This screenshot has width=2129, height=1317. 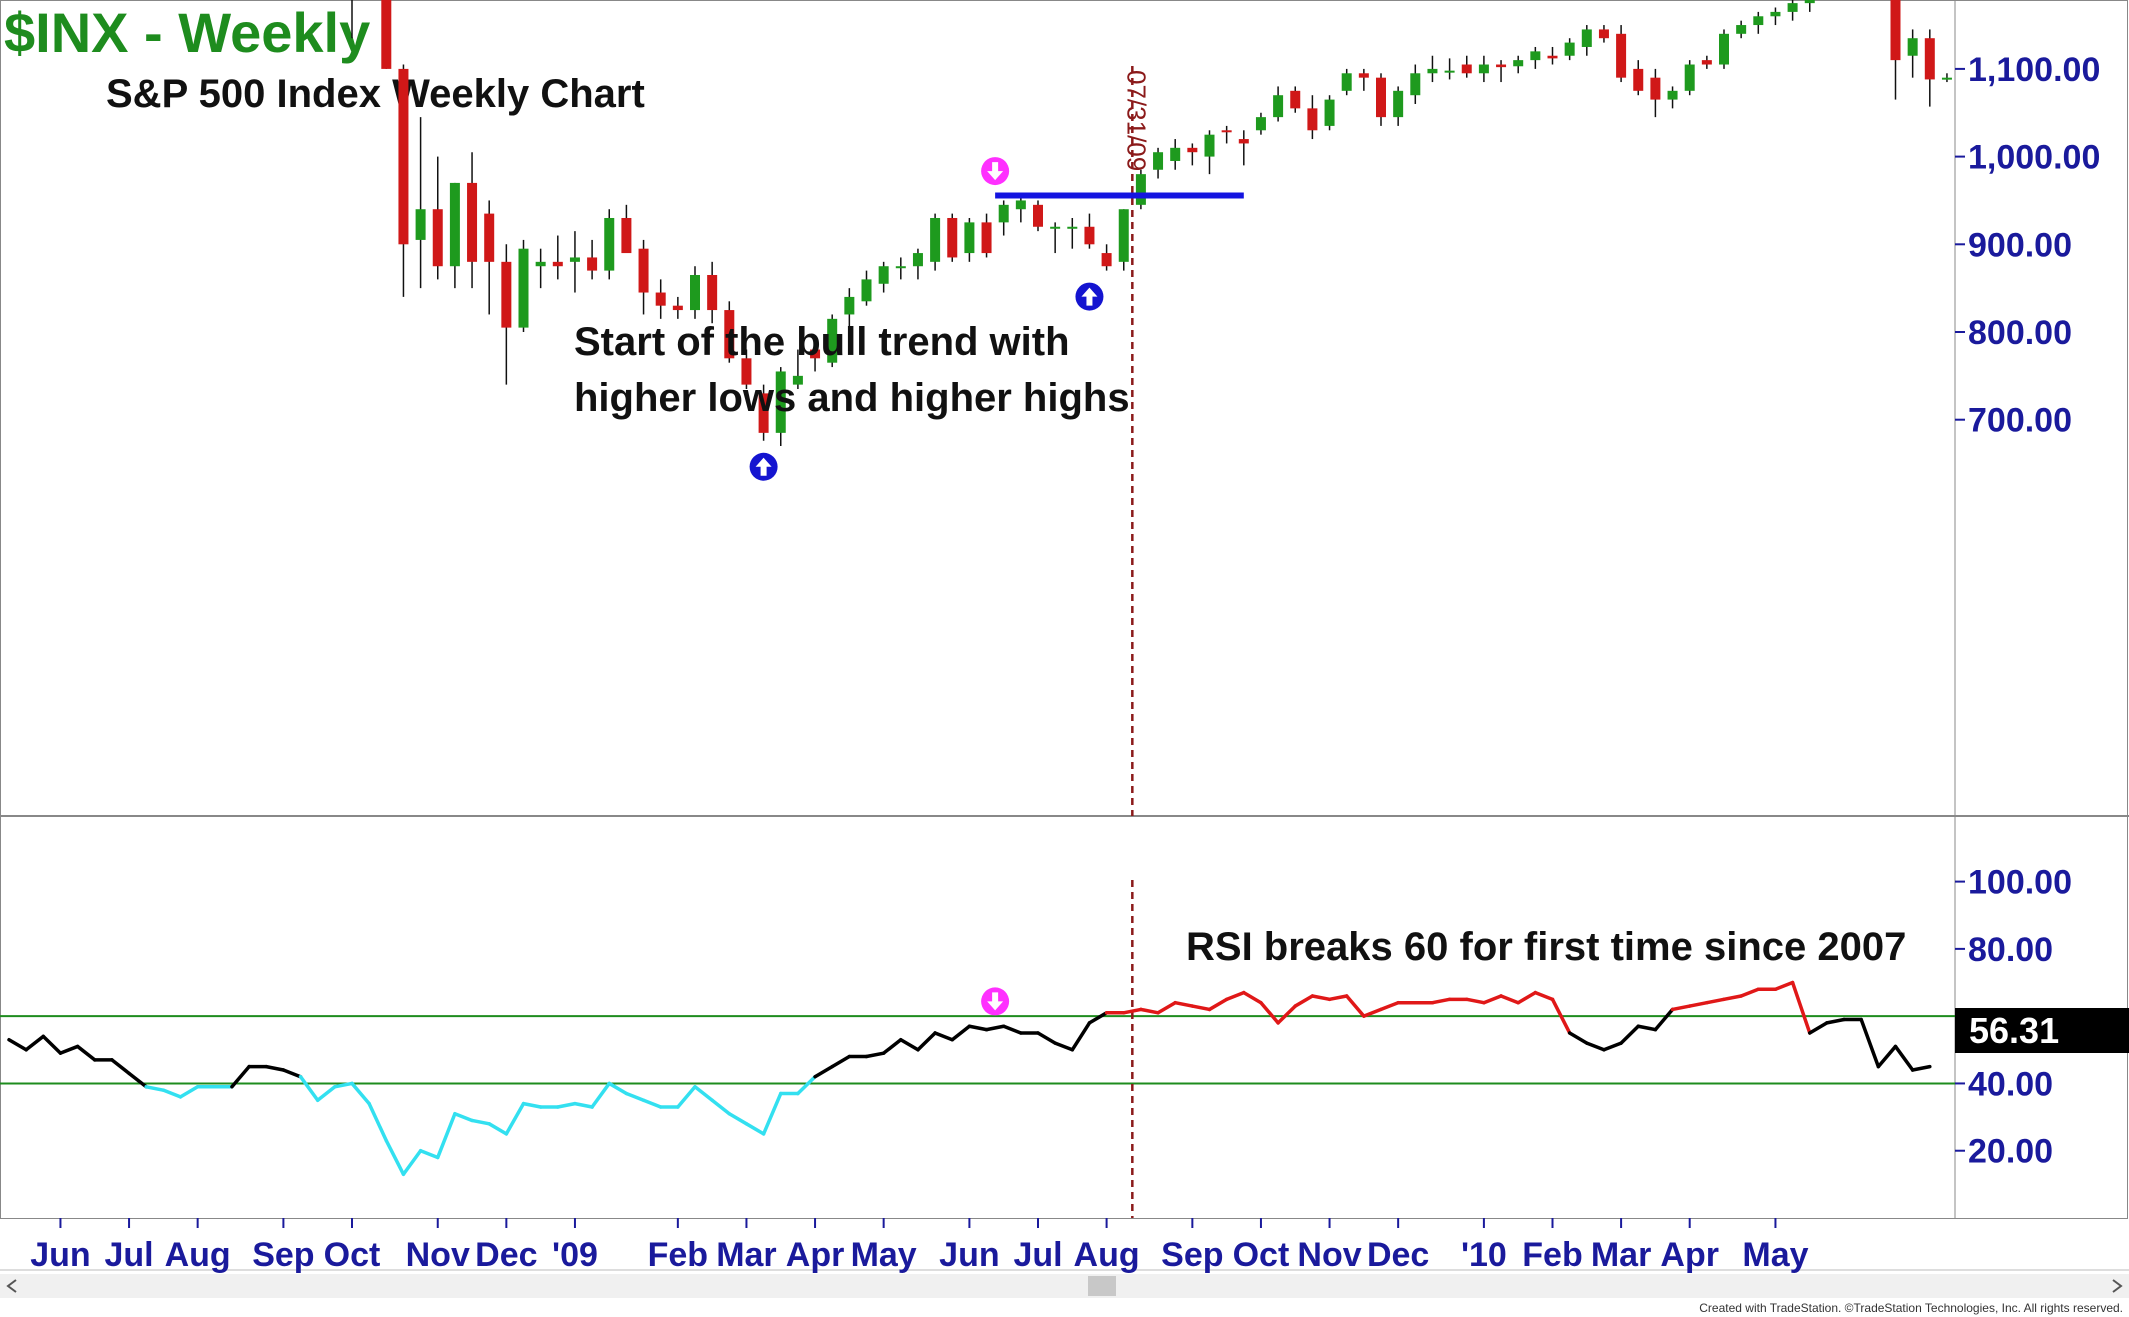 What do you see at coordinates (506, 1255) in the screenshot?
I see `x-tick-label: Dec` at bounding box center [506, 1255].